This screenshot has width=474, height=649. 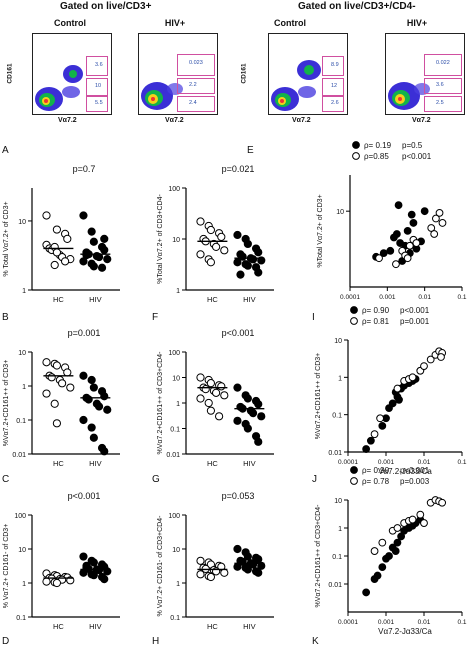 What do you see at coordinates (84, 169) in the screenshot?
I see `p-value: p=0.7` at bounding box center [84, 169].